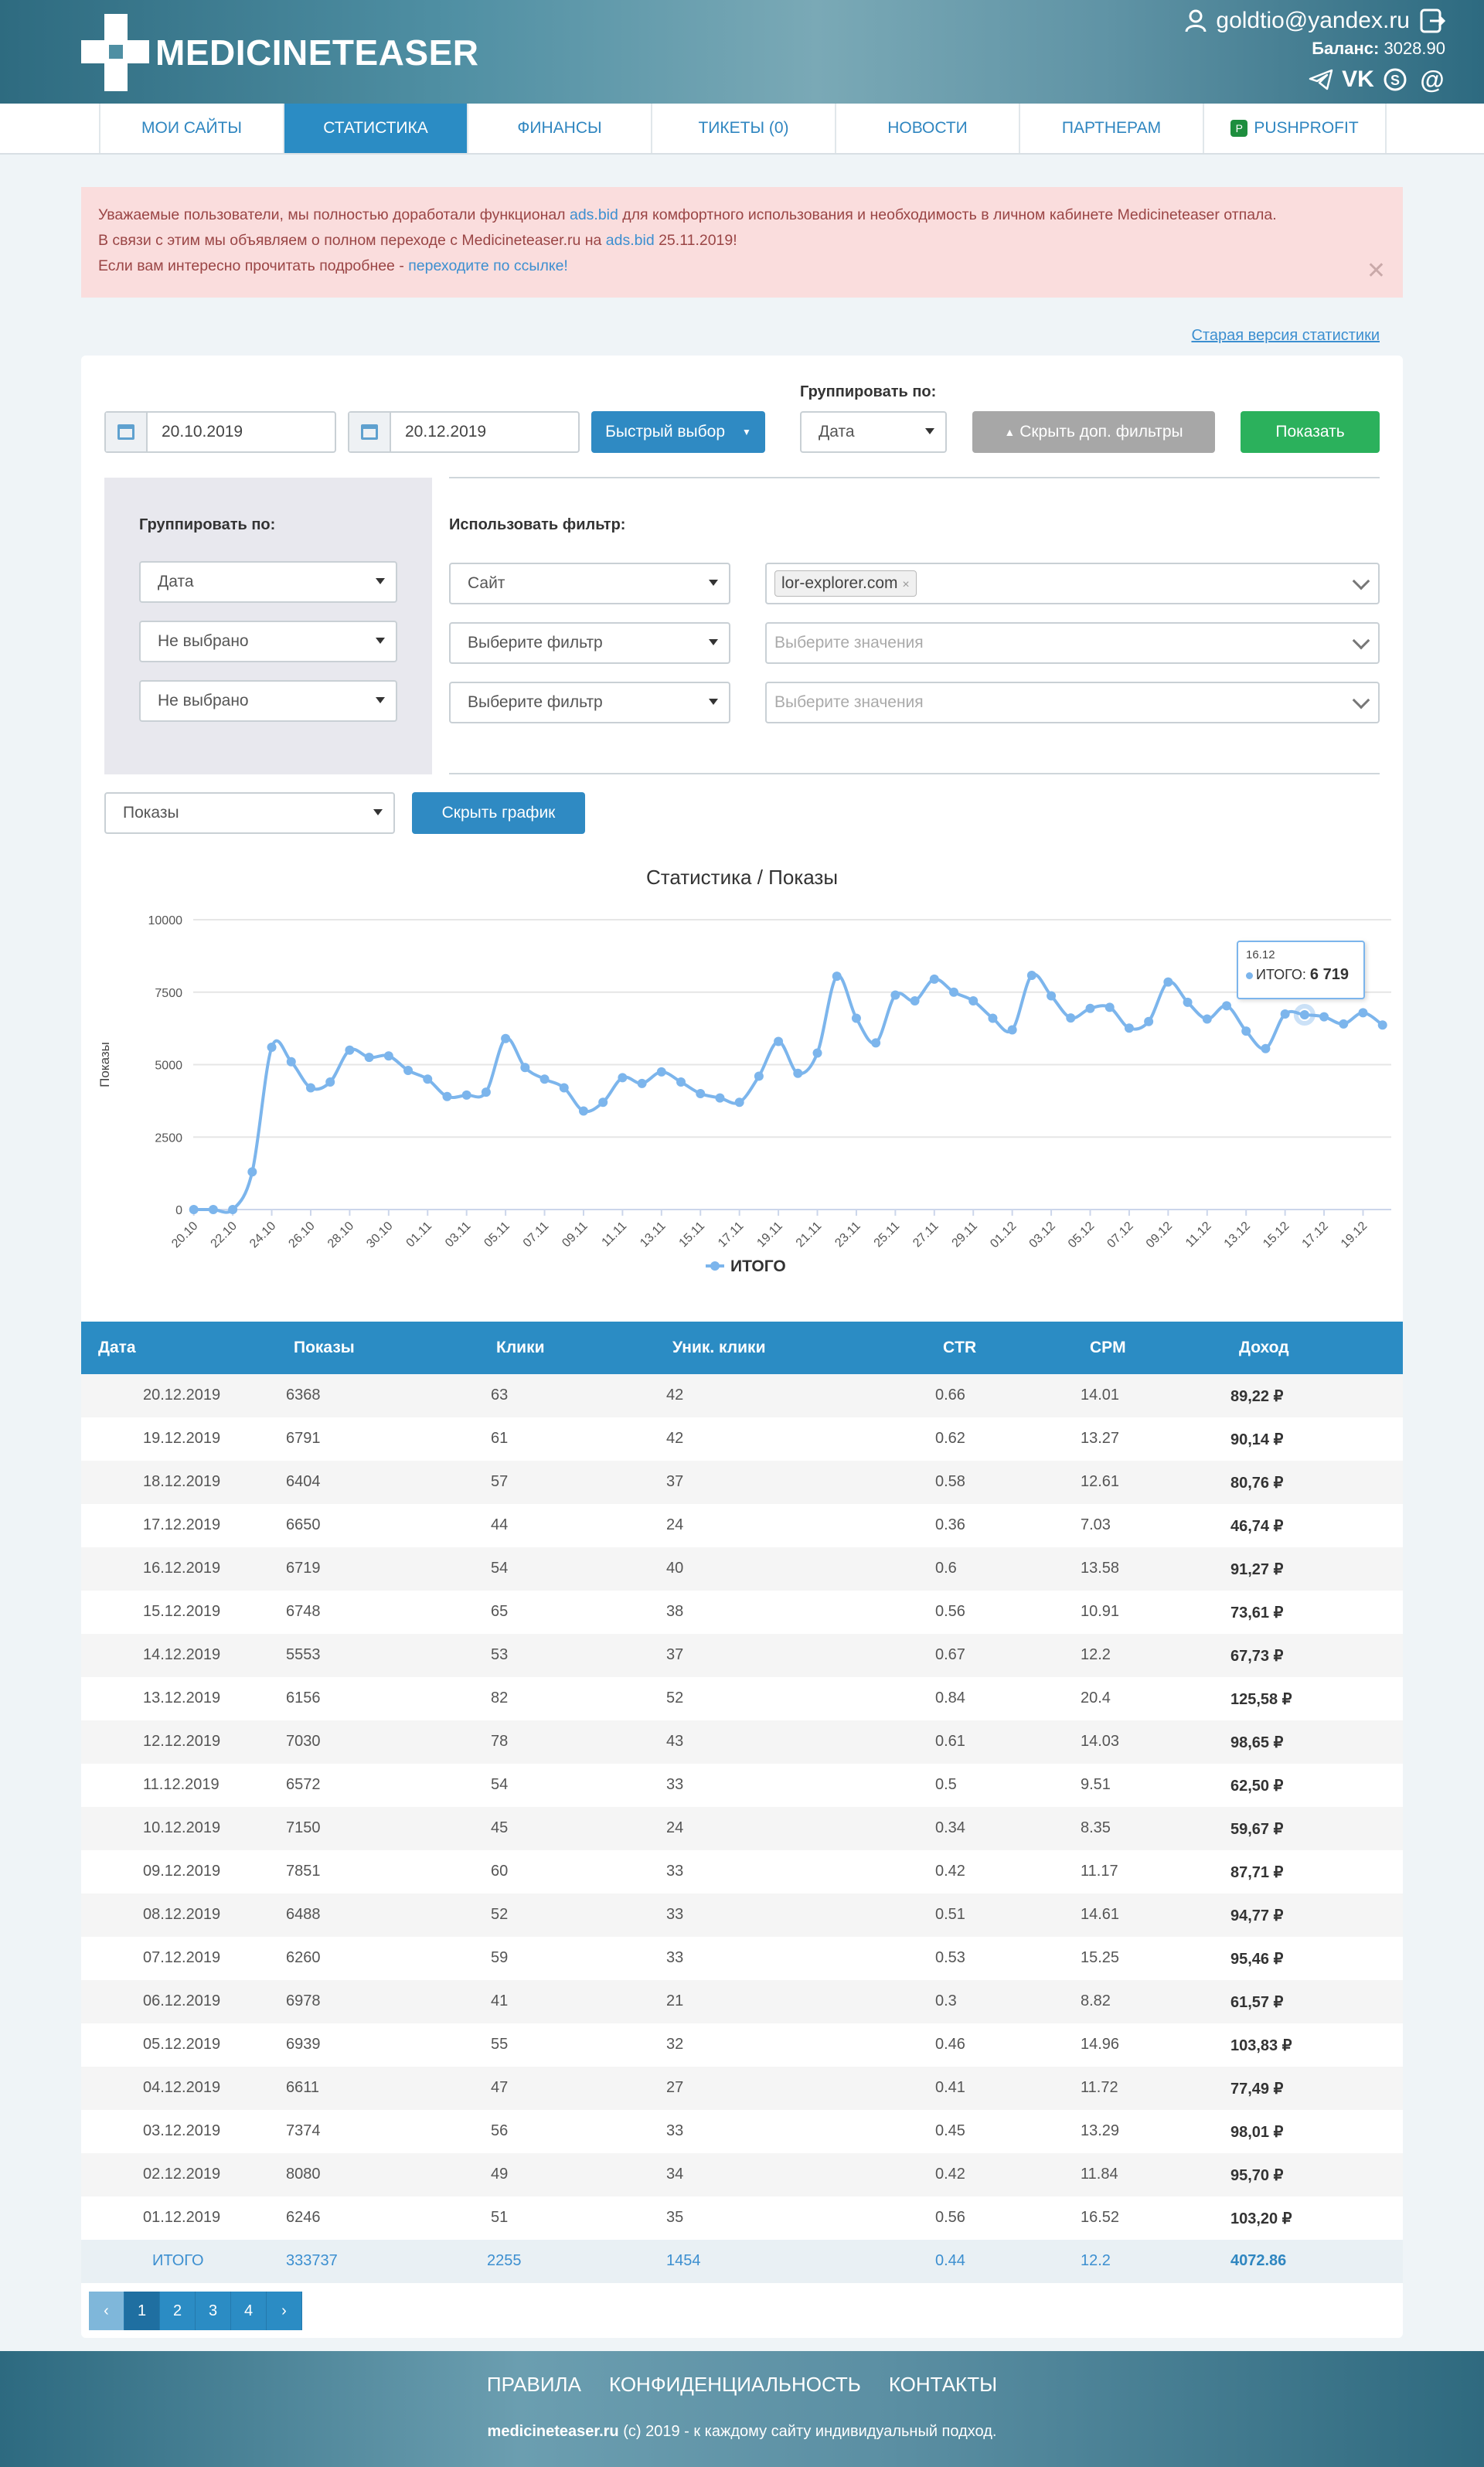  What do you see at coordinates (743, 129) in the screenshot?
I see `nav-tickets: ТИКЕТЫ (0)` at bounding box center [743, 129].